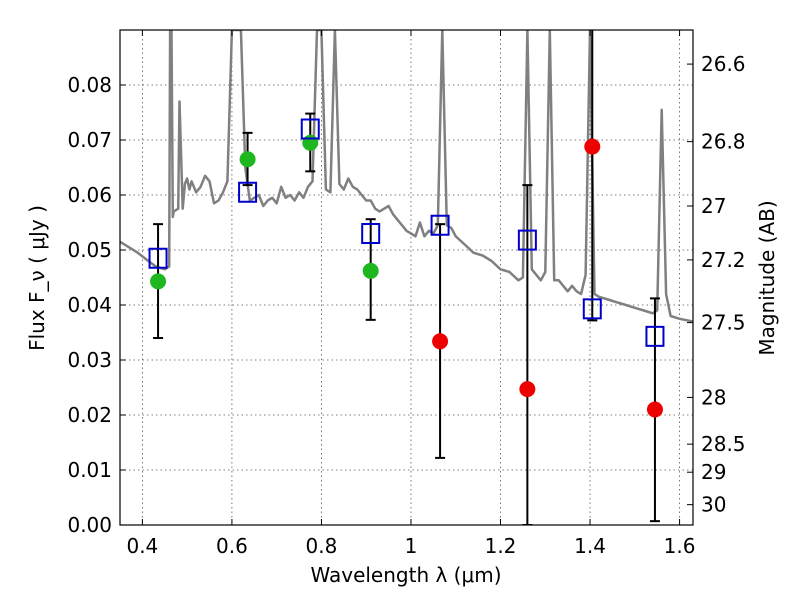  I want to click on y-axis-ticks: 0.00 0.01 0.02 0.03 0.04 0.05 0.06 0.07 0.08, so click(96, 305).